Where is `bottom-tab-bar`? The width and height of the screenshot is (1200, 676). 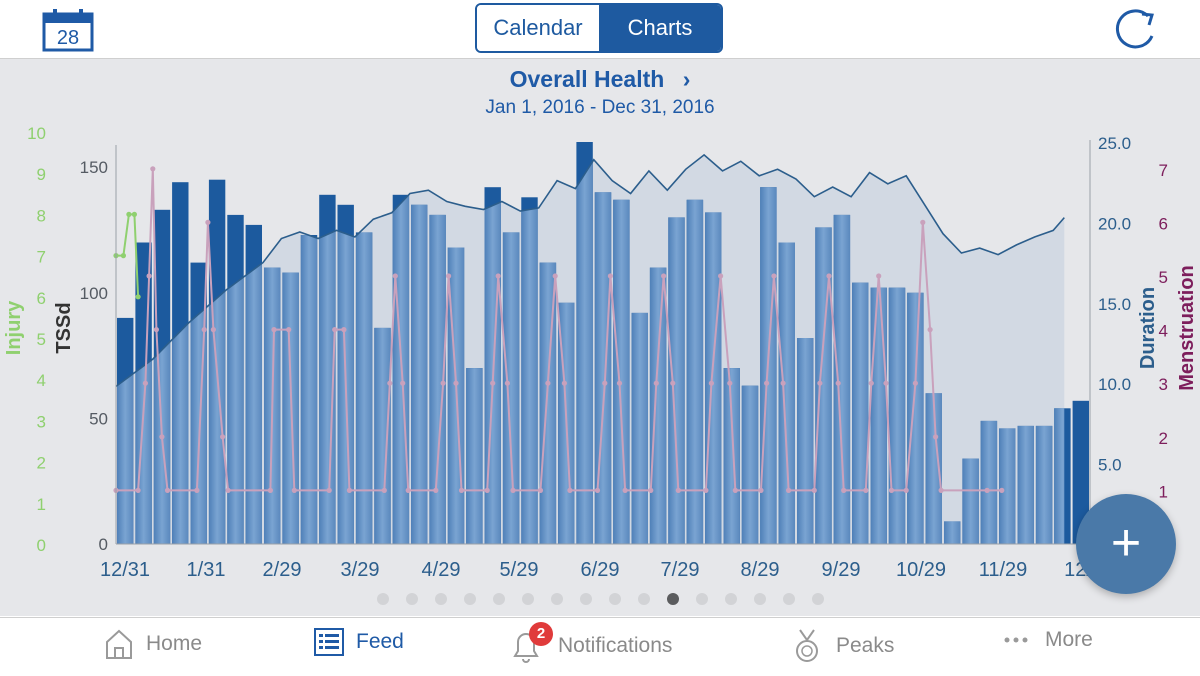
bottom-tab-bar is located at coordinates (600, 646).